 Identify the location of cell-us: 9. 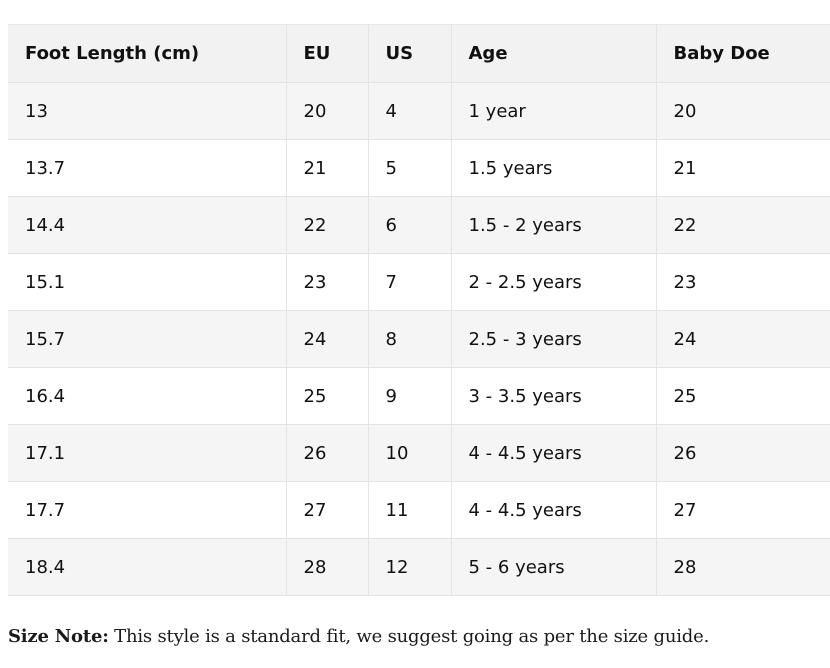
(409, 396).